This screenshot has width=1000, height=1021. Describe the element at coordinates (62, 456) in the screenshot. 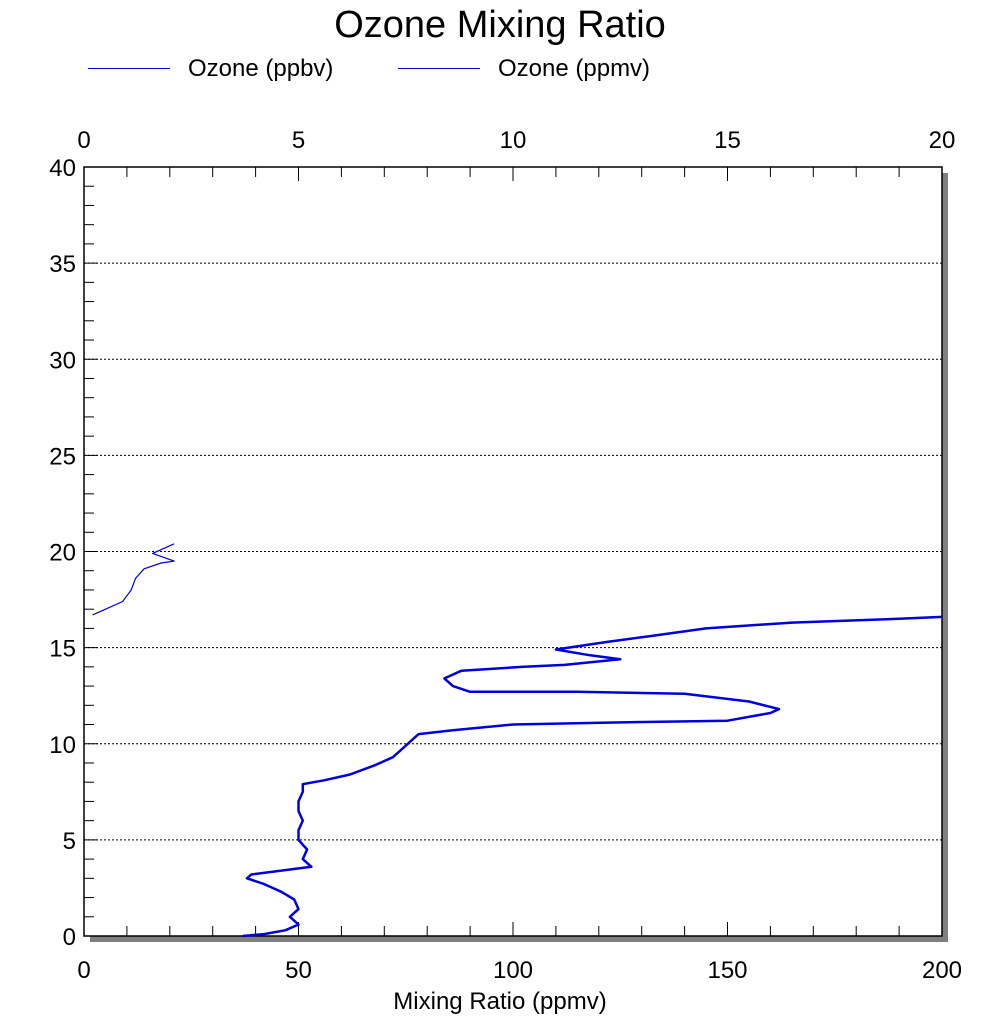

I see `y-tick-label-5: 25` at that location.